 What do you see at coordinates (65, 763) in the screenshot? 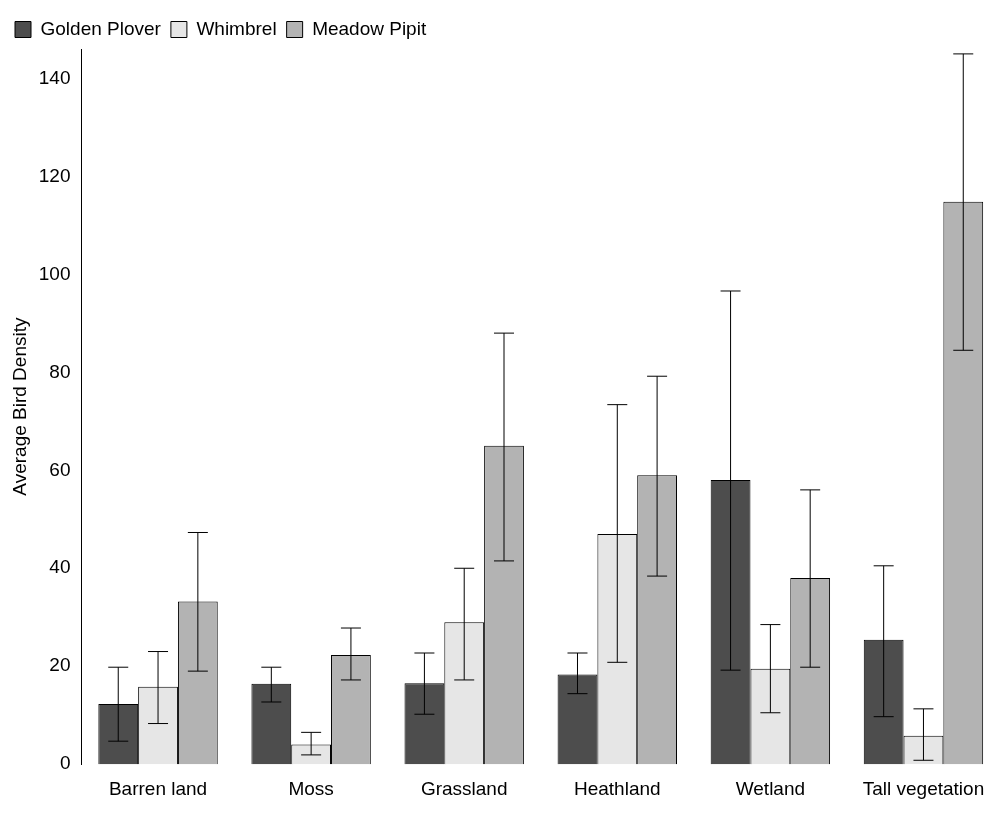
I see `y-tick-label: 0` at bounding box center [65, 763].